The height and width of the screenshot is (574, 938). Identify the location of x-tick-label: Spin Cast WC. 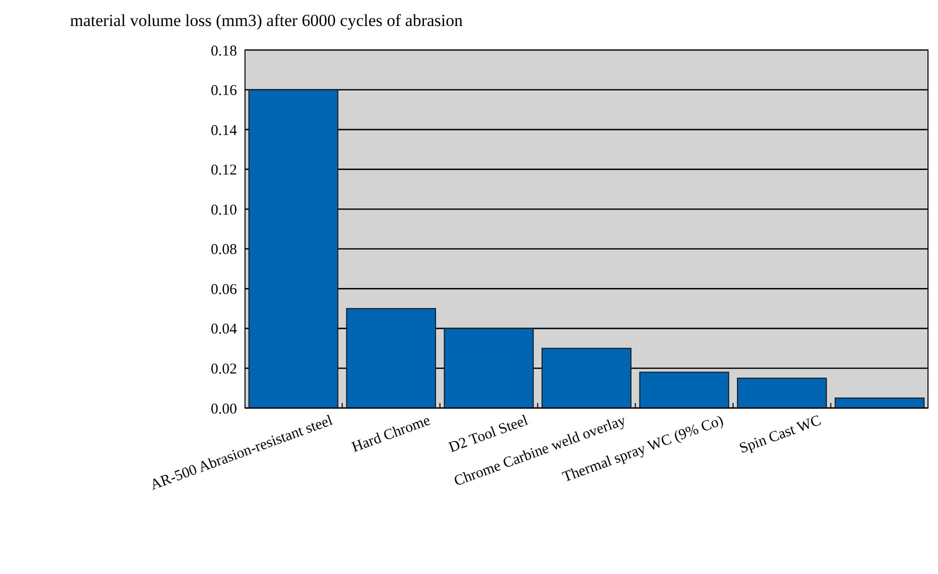
(780, 435).